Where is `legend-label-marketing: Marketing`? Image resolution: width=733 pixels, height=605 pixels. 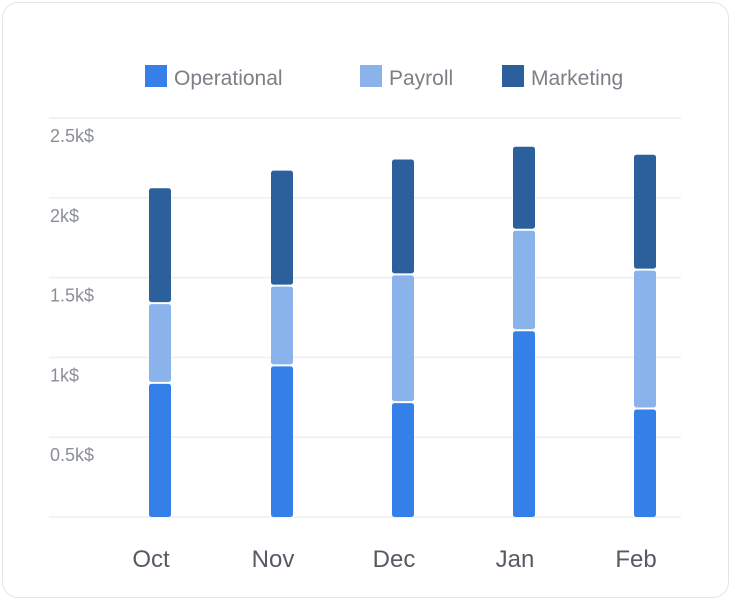
legend-label-marketing: Marketing is located at coordinates (577, 78).